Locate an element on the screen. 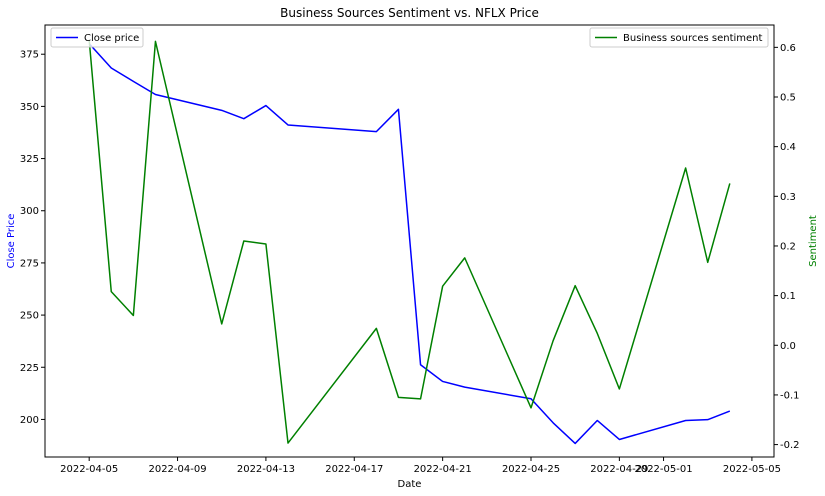 This screenshot has width=825, height=496. x-tick-label: 2022-05-01 is located at coordinates (663, 469).